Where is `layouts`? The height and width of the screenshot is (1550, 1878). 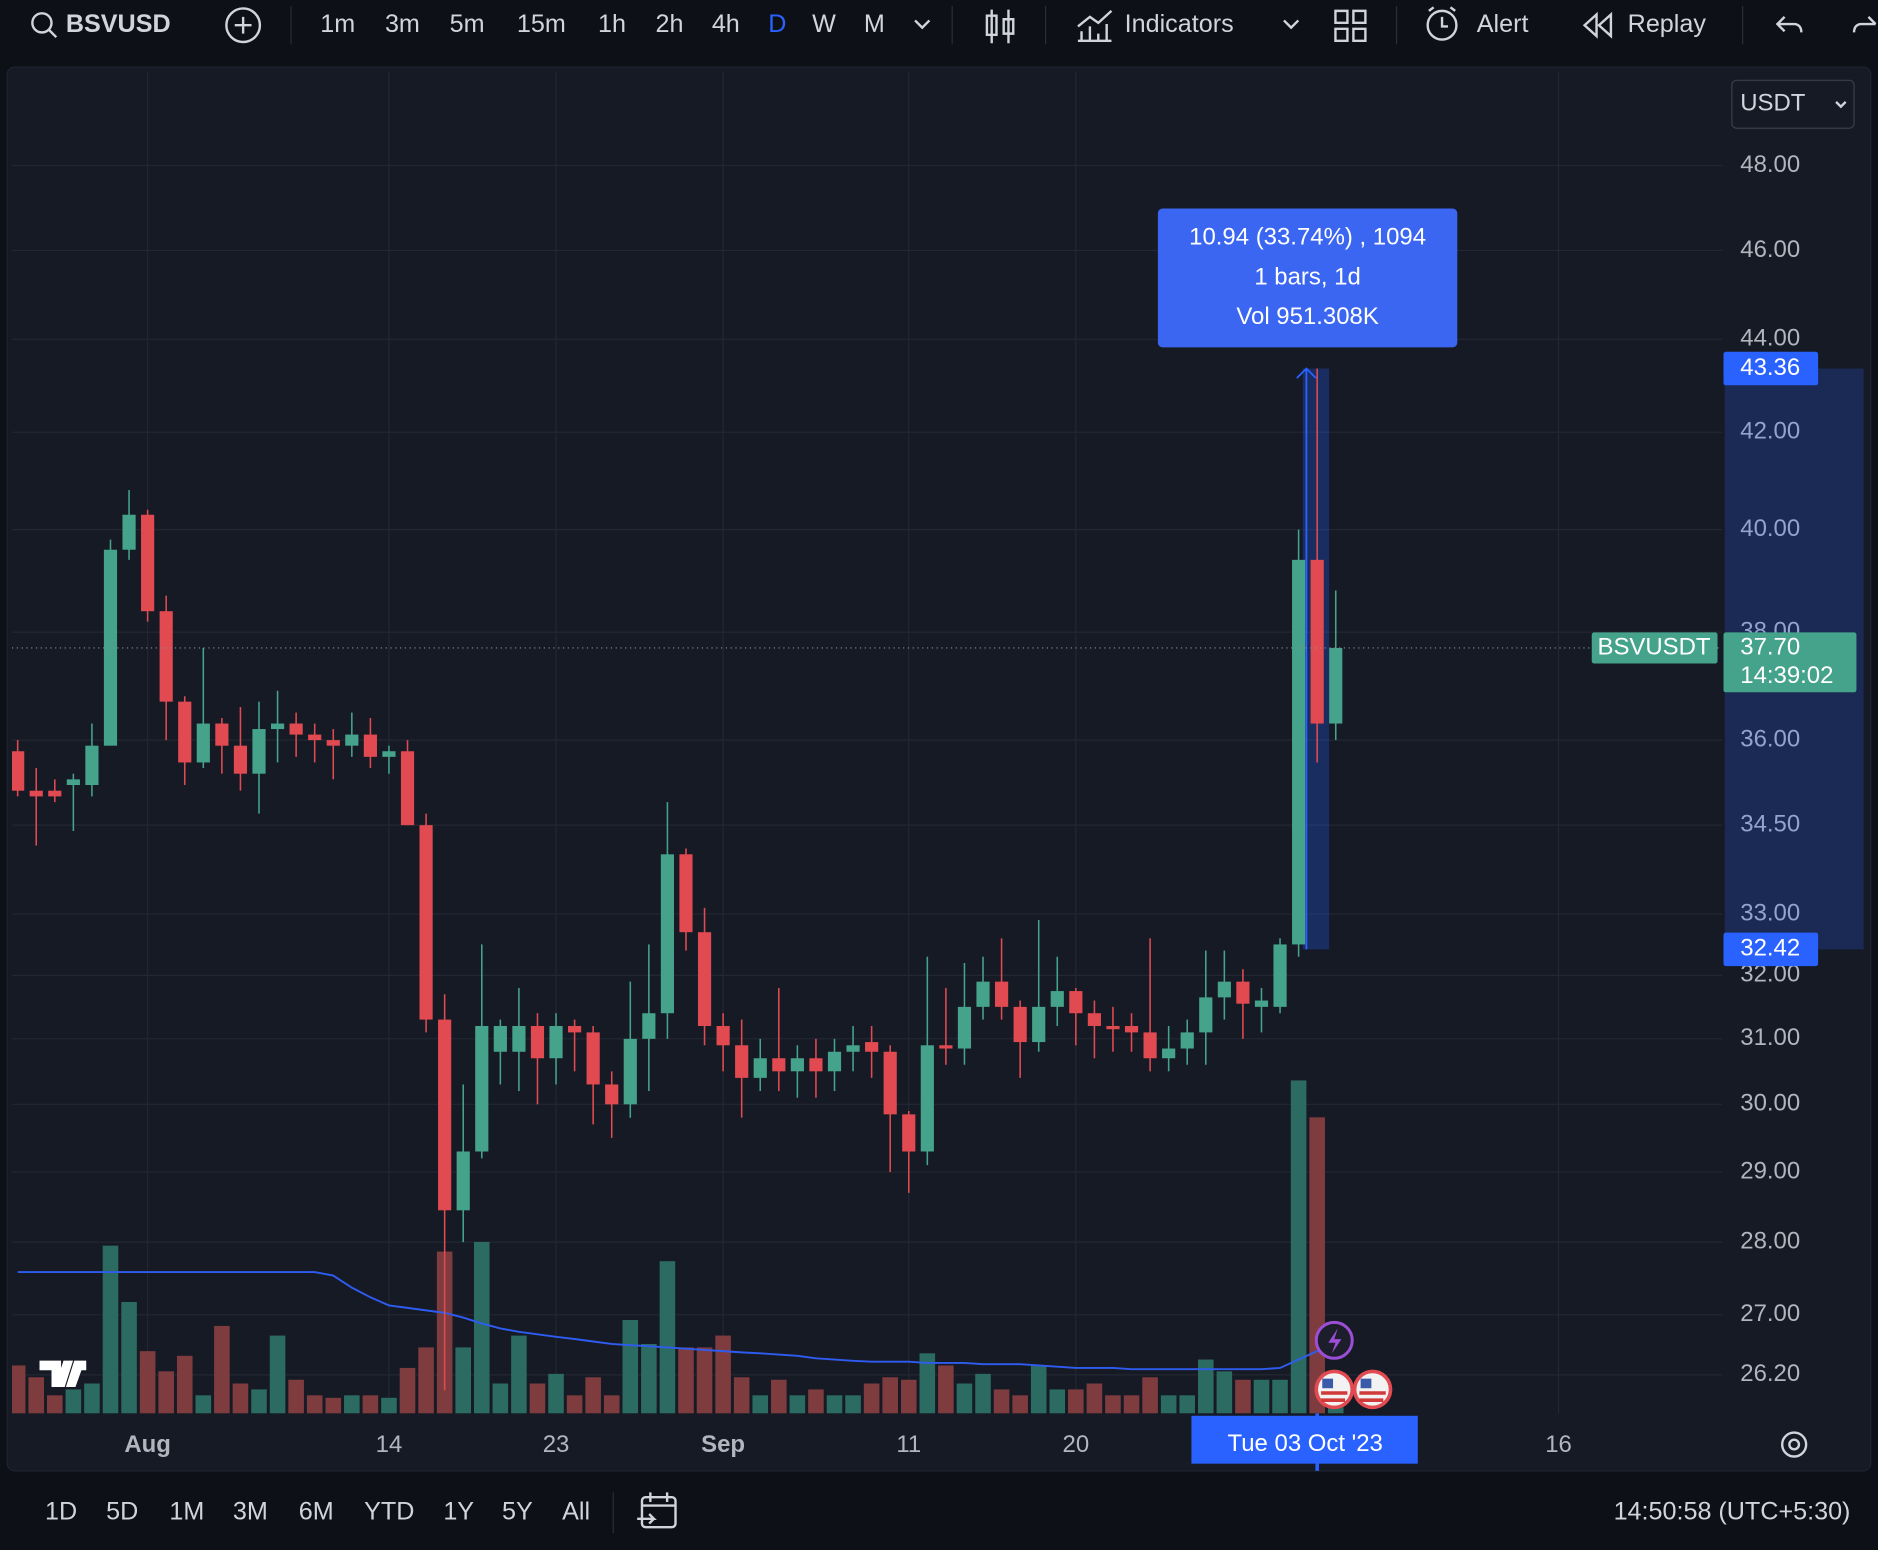 layouts is located at coordinates (1350, 26).